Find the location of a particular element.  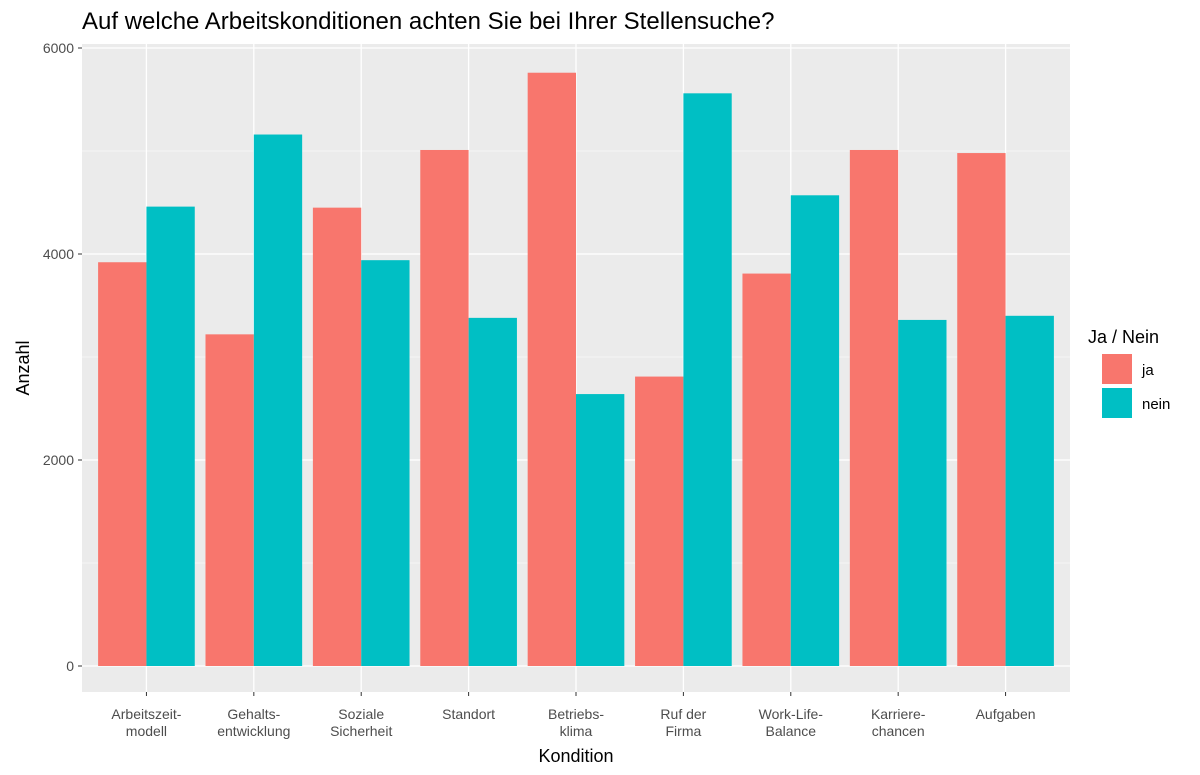

legend-title: Ja / Nein is located at coordinates (1123, 337).